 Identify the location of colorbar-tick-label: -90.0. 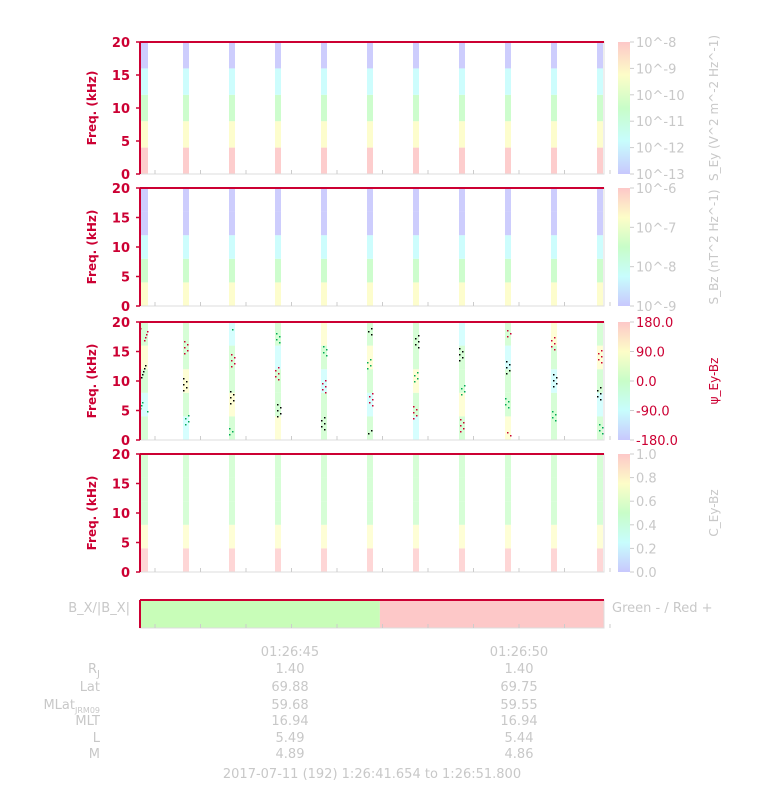
(653, 412).